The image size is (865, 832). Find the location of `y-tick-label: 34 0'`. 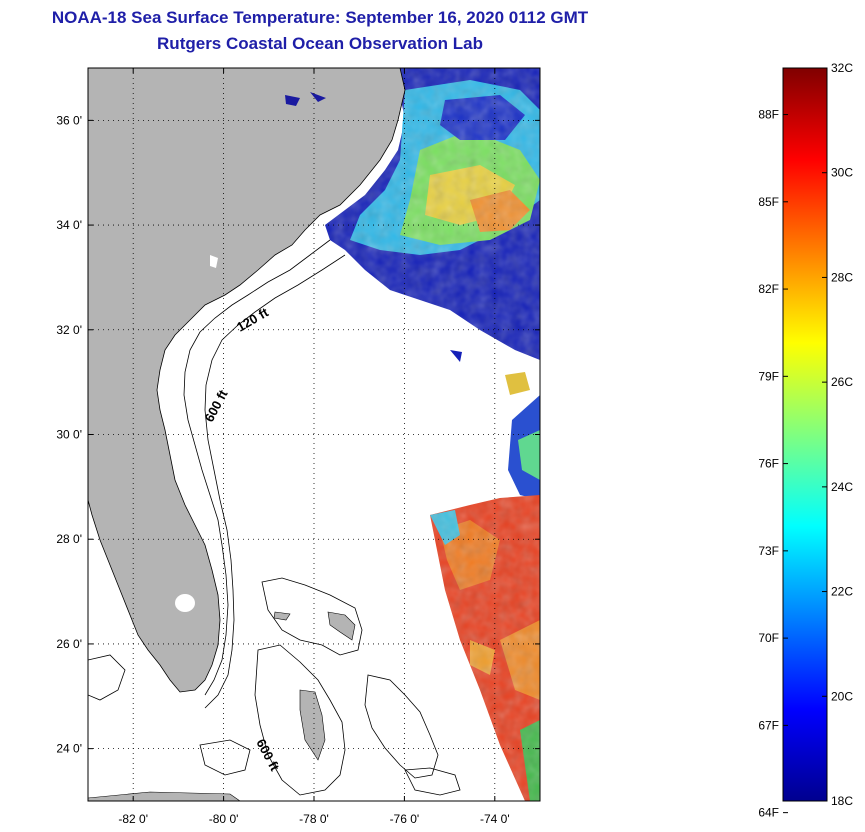

y-tick-label: 34 0' is located at coordinates (69, 225).